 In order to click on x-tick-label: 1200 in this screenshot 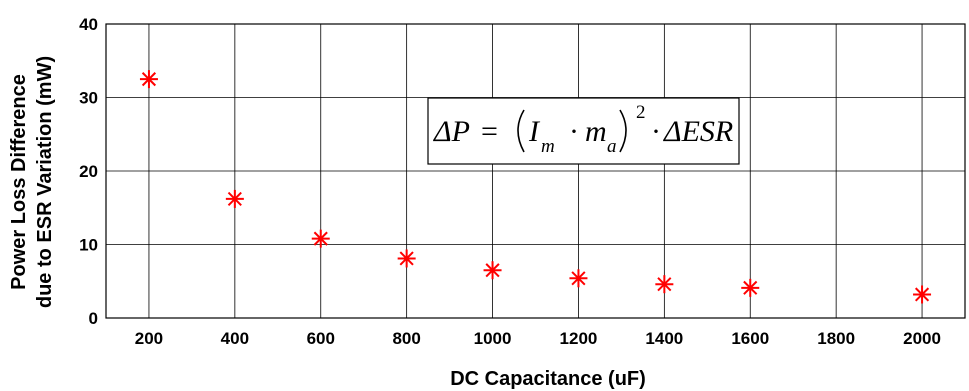, I will do `click(579, 338)`.